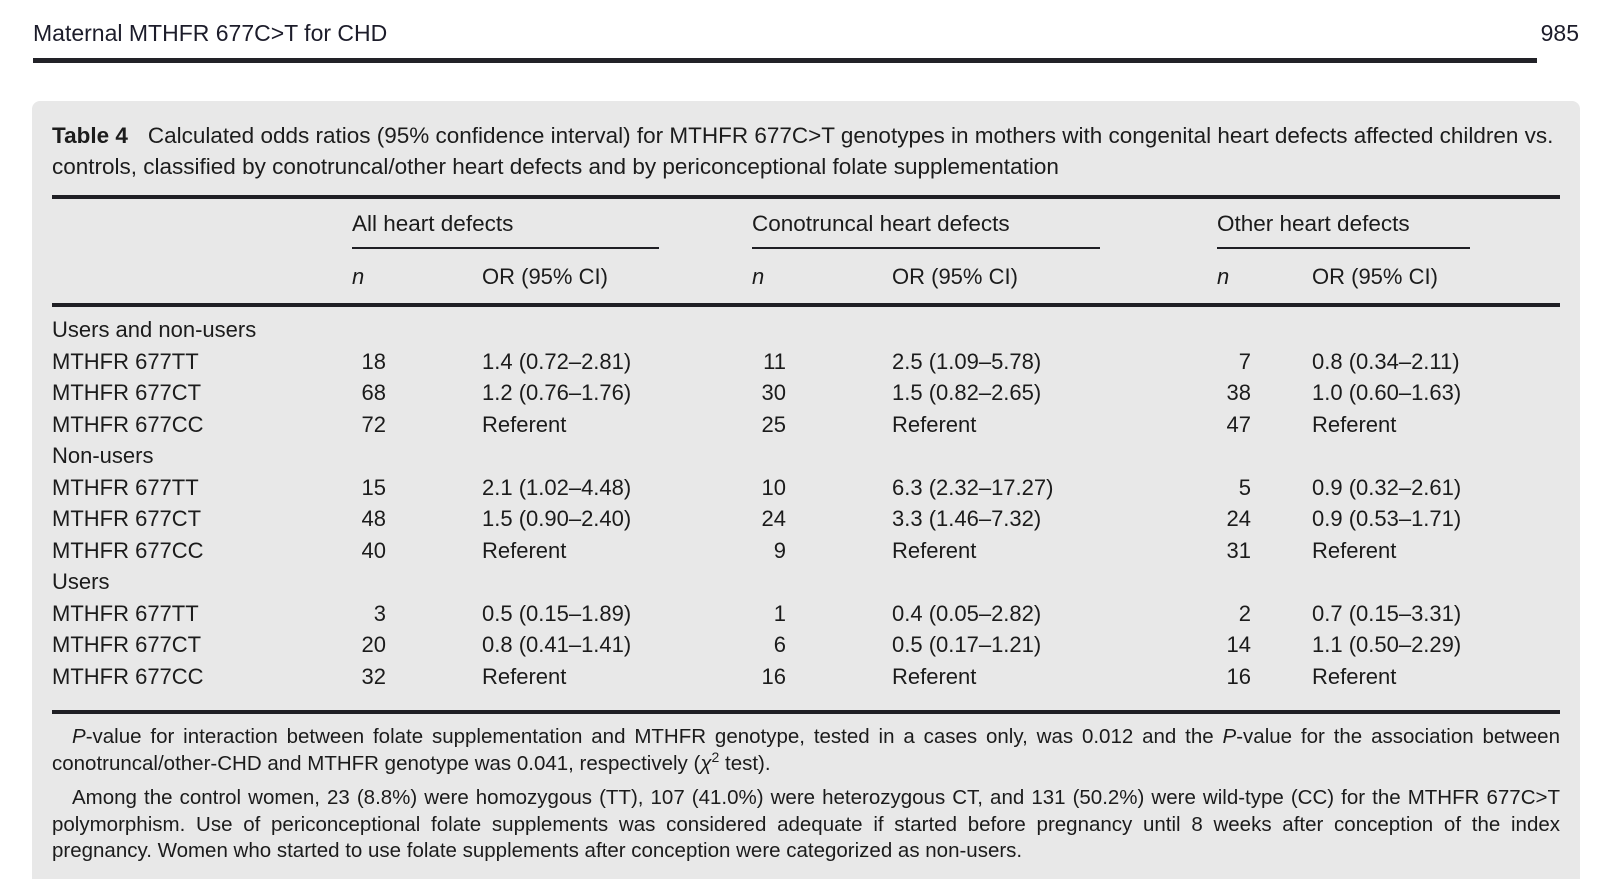 The image size is (1612, 879). What do you see at coordinates (967, 361) in the screenshot?
I see `cell-or-conotruncal: 2.5 (1.09–5.78)` at bounding box center [967, 361].